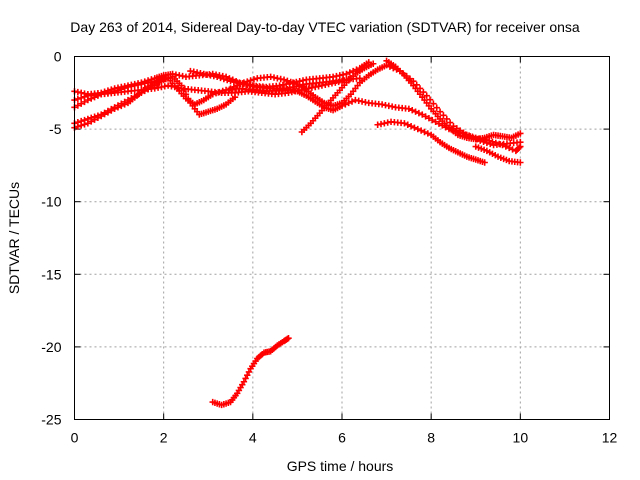 This screenshot has height=480, width=640. What do you see at coordinates (55, 129) in the screenshot?
I see `y-tick-label: -5` at bounding box center [55, 129].